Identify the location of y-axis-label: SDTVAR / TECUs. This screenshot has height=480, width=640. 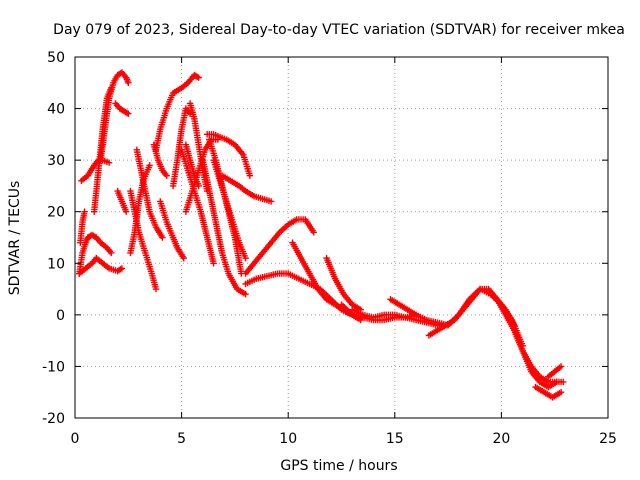
(15, 238).